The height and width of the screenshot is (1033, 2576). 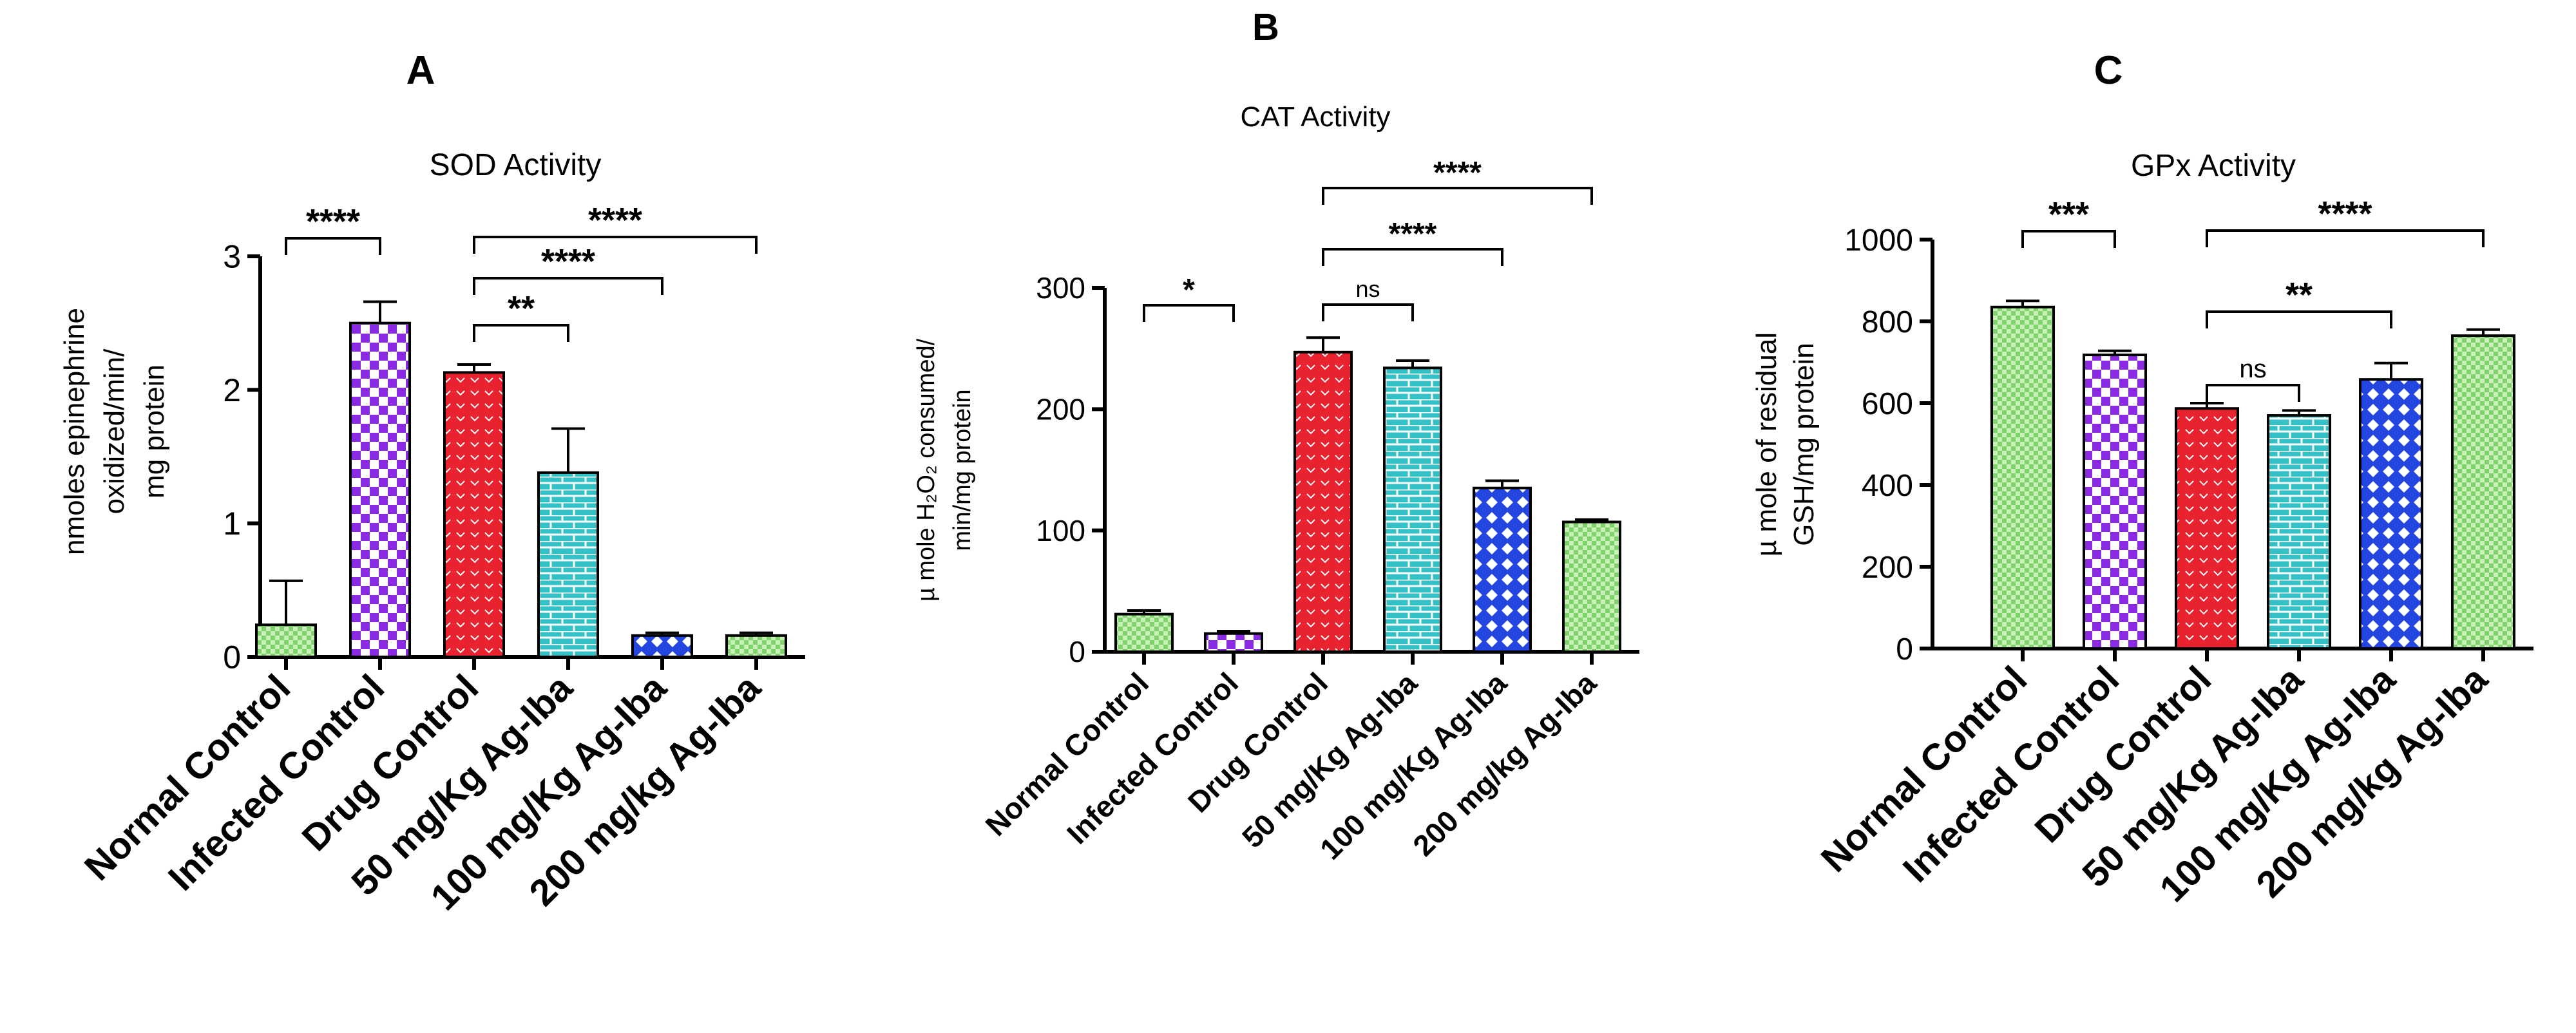 I want to click on x-category-label: Normal Control, so click(x=1067, y=754).